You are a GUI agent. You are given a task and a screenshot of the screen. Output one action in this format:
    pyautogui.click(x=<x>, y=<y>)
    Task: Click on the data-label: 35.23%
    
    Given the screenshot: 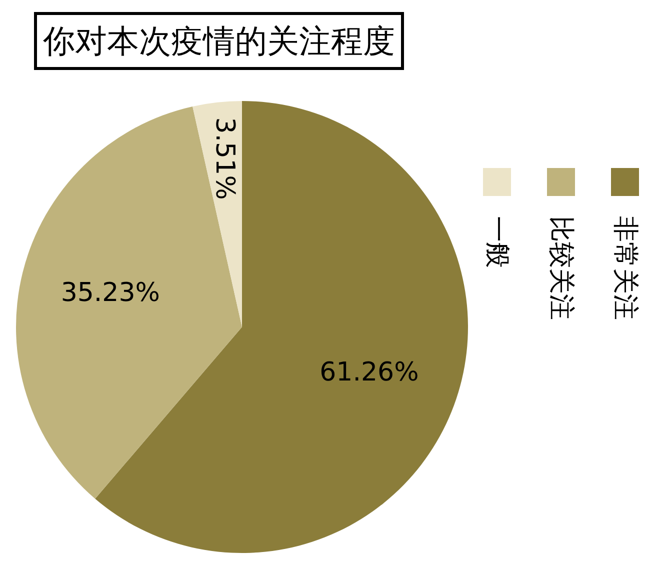 What is the action you would take?
    pyautogui.click(x=110, y=293)
    